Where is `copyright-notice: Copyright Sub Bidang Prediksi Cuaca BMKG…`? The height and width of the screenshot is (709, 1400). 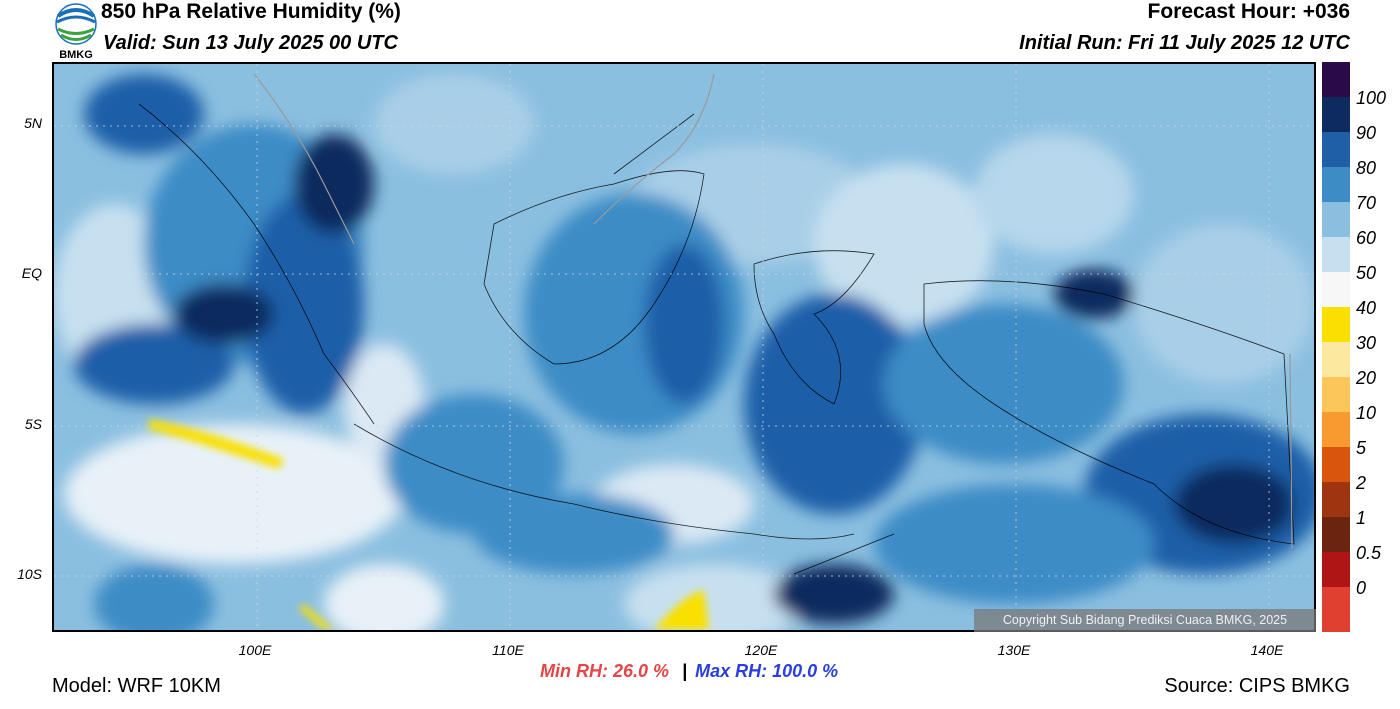
copyright-notice: Copyright Sub Bidang Prediksi Cuaca BMKG… is located at coordinates (1145, 620).